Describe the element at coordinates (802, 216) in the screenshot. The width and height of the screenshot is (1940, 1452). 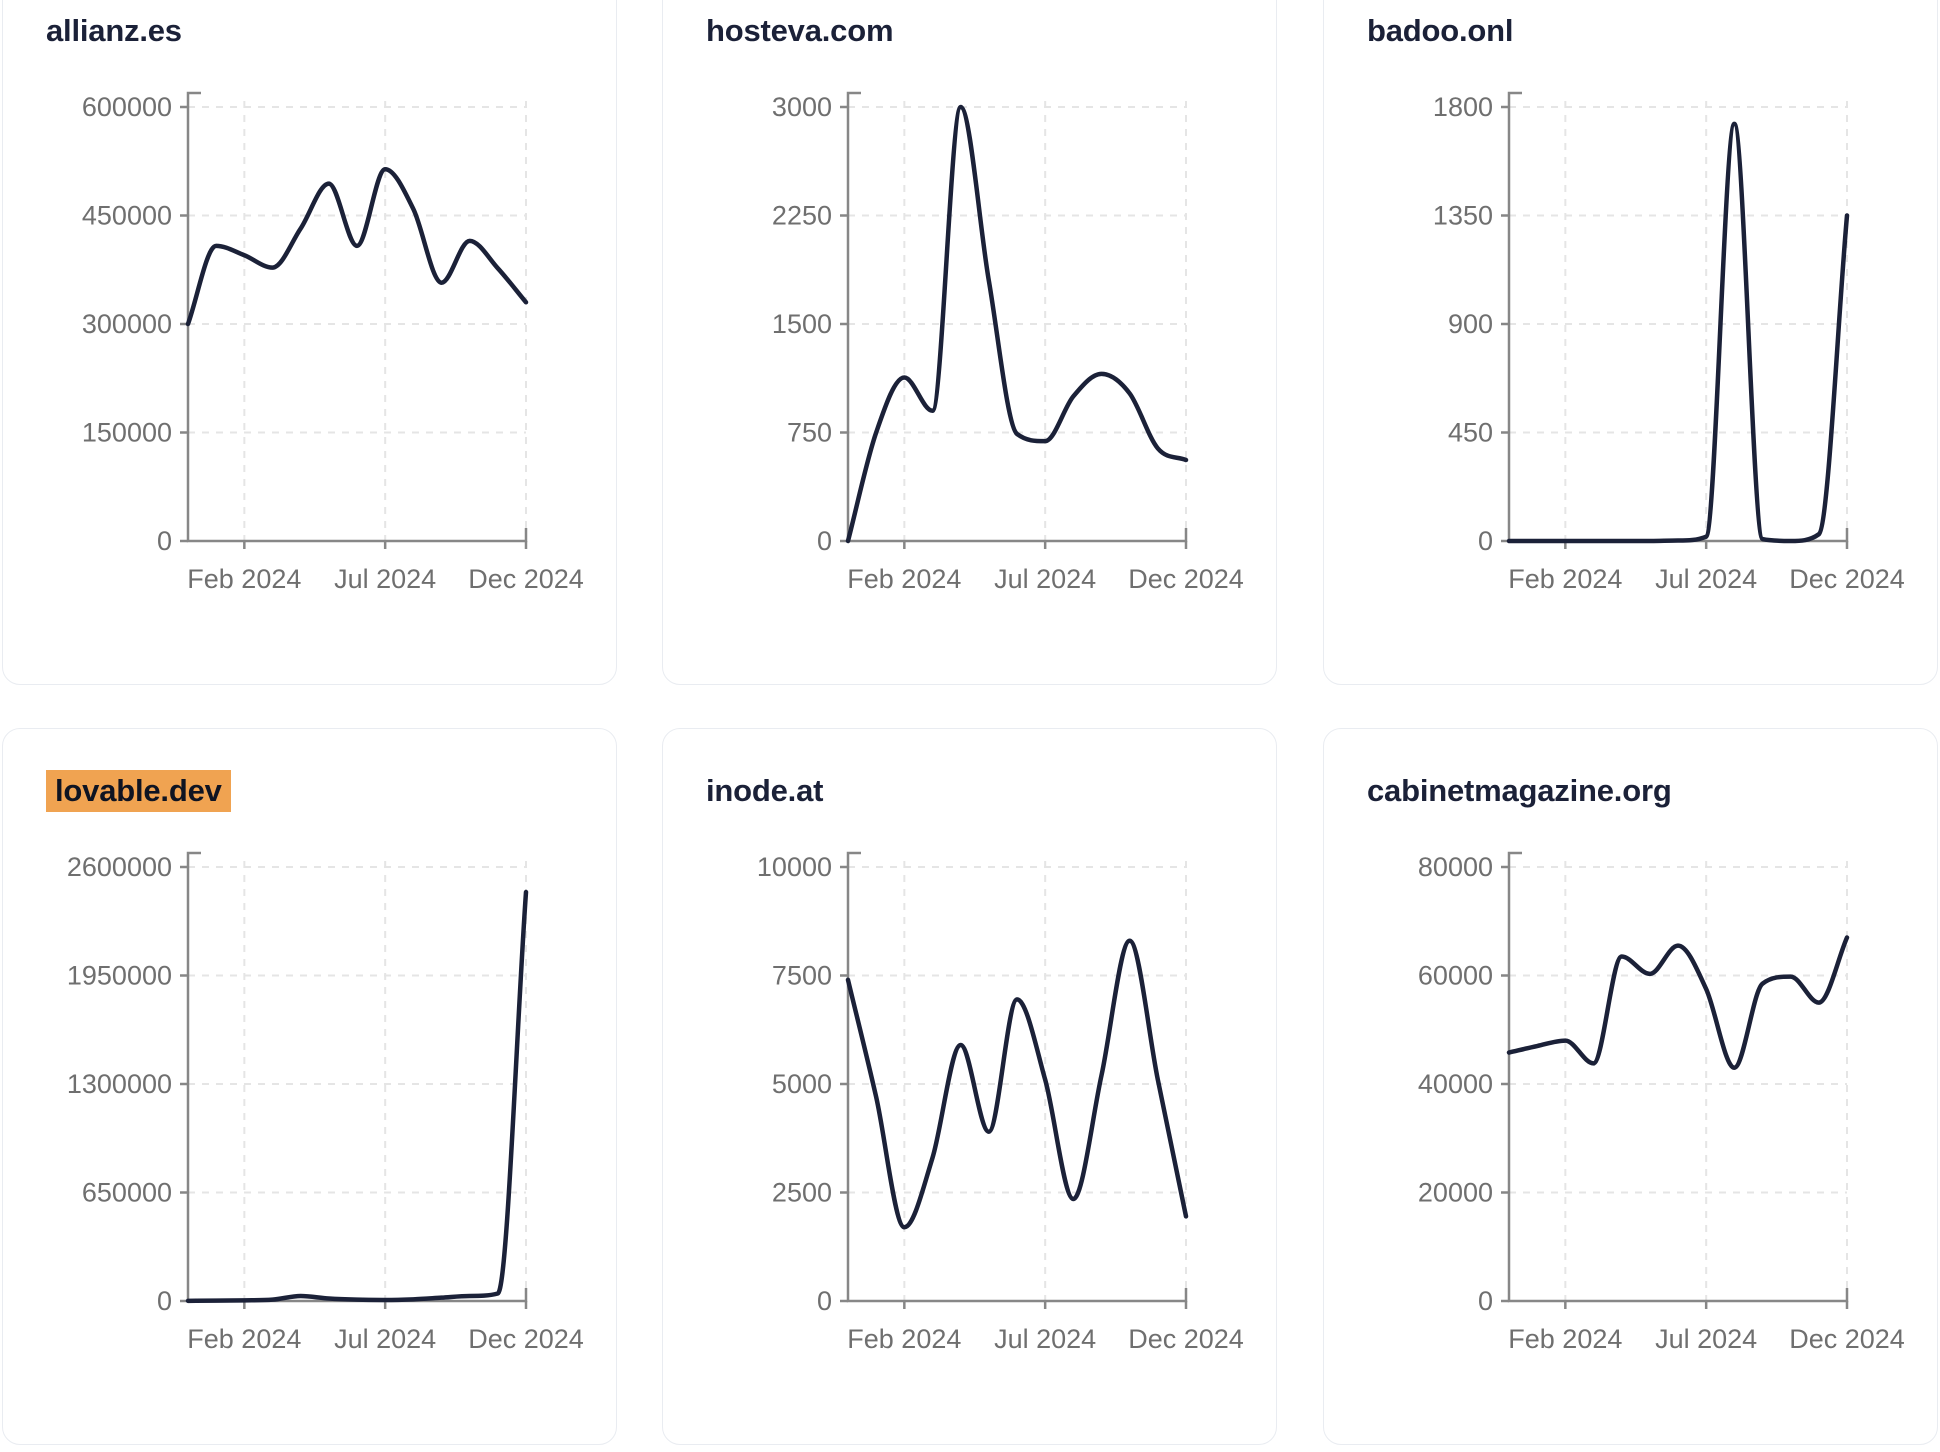
I see `svg-text: 2250` at that location.